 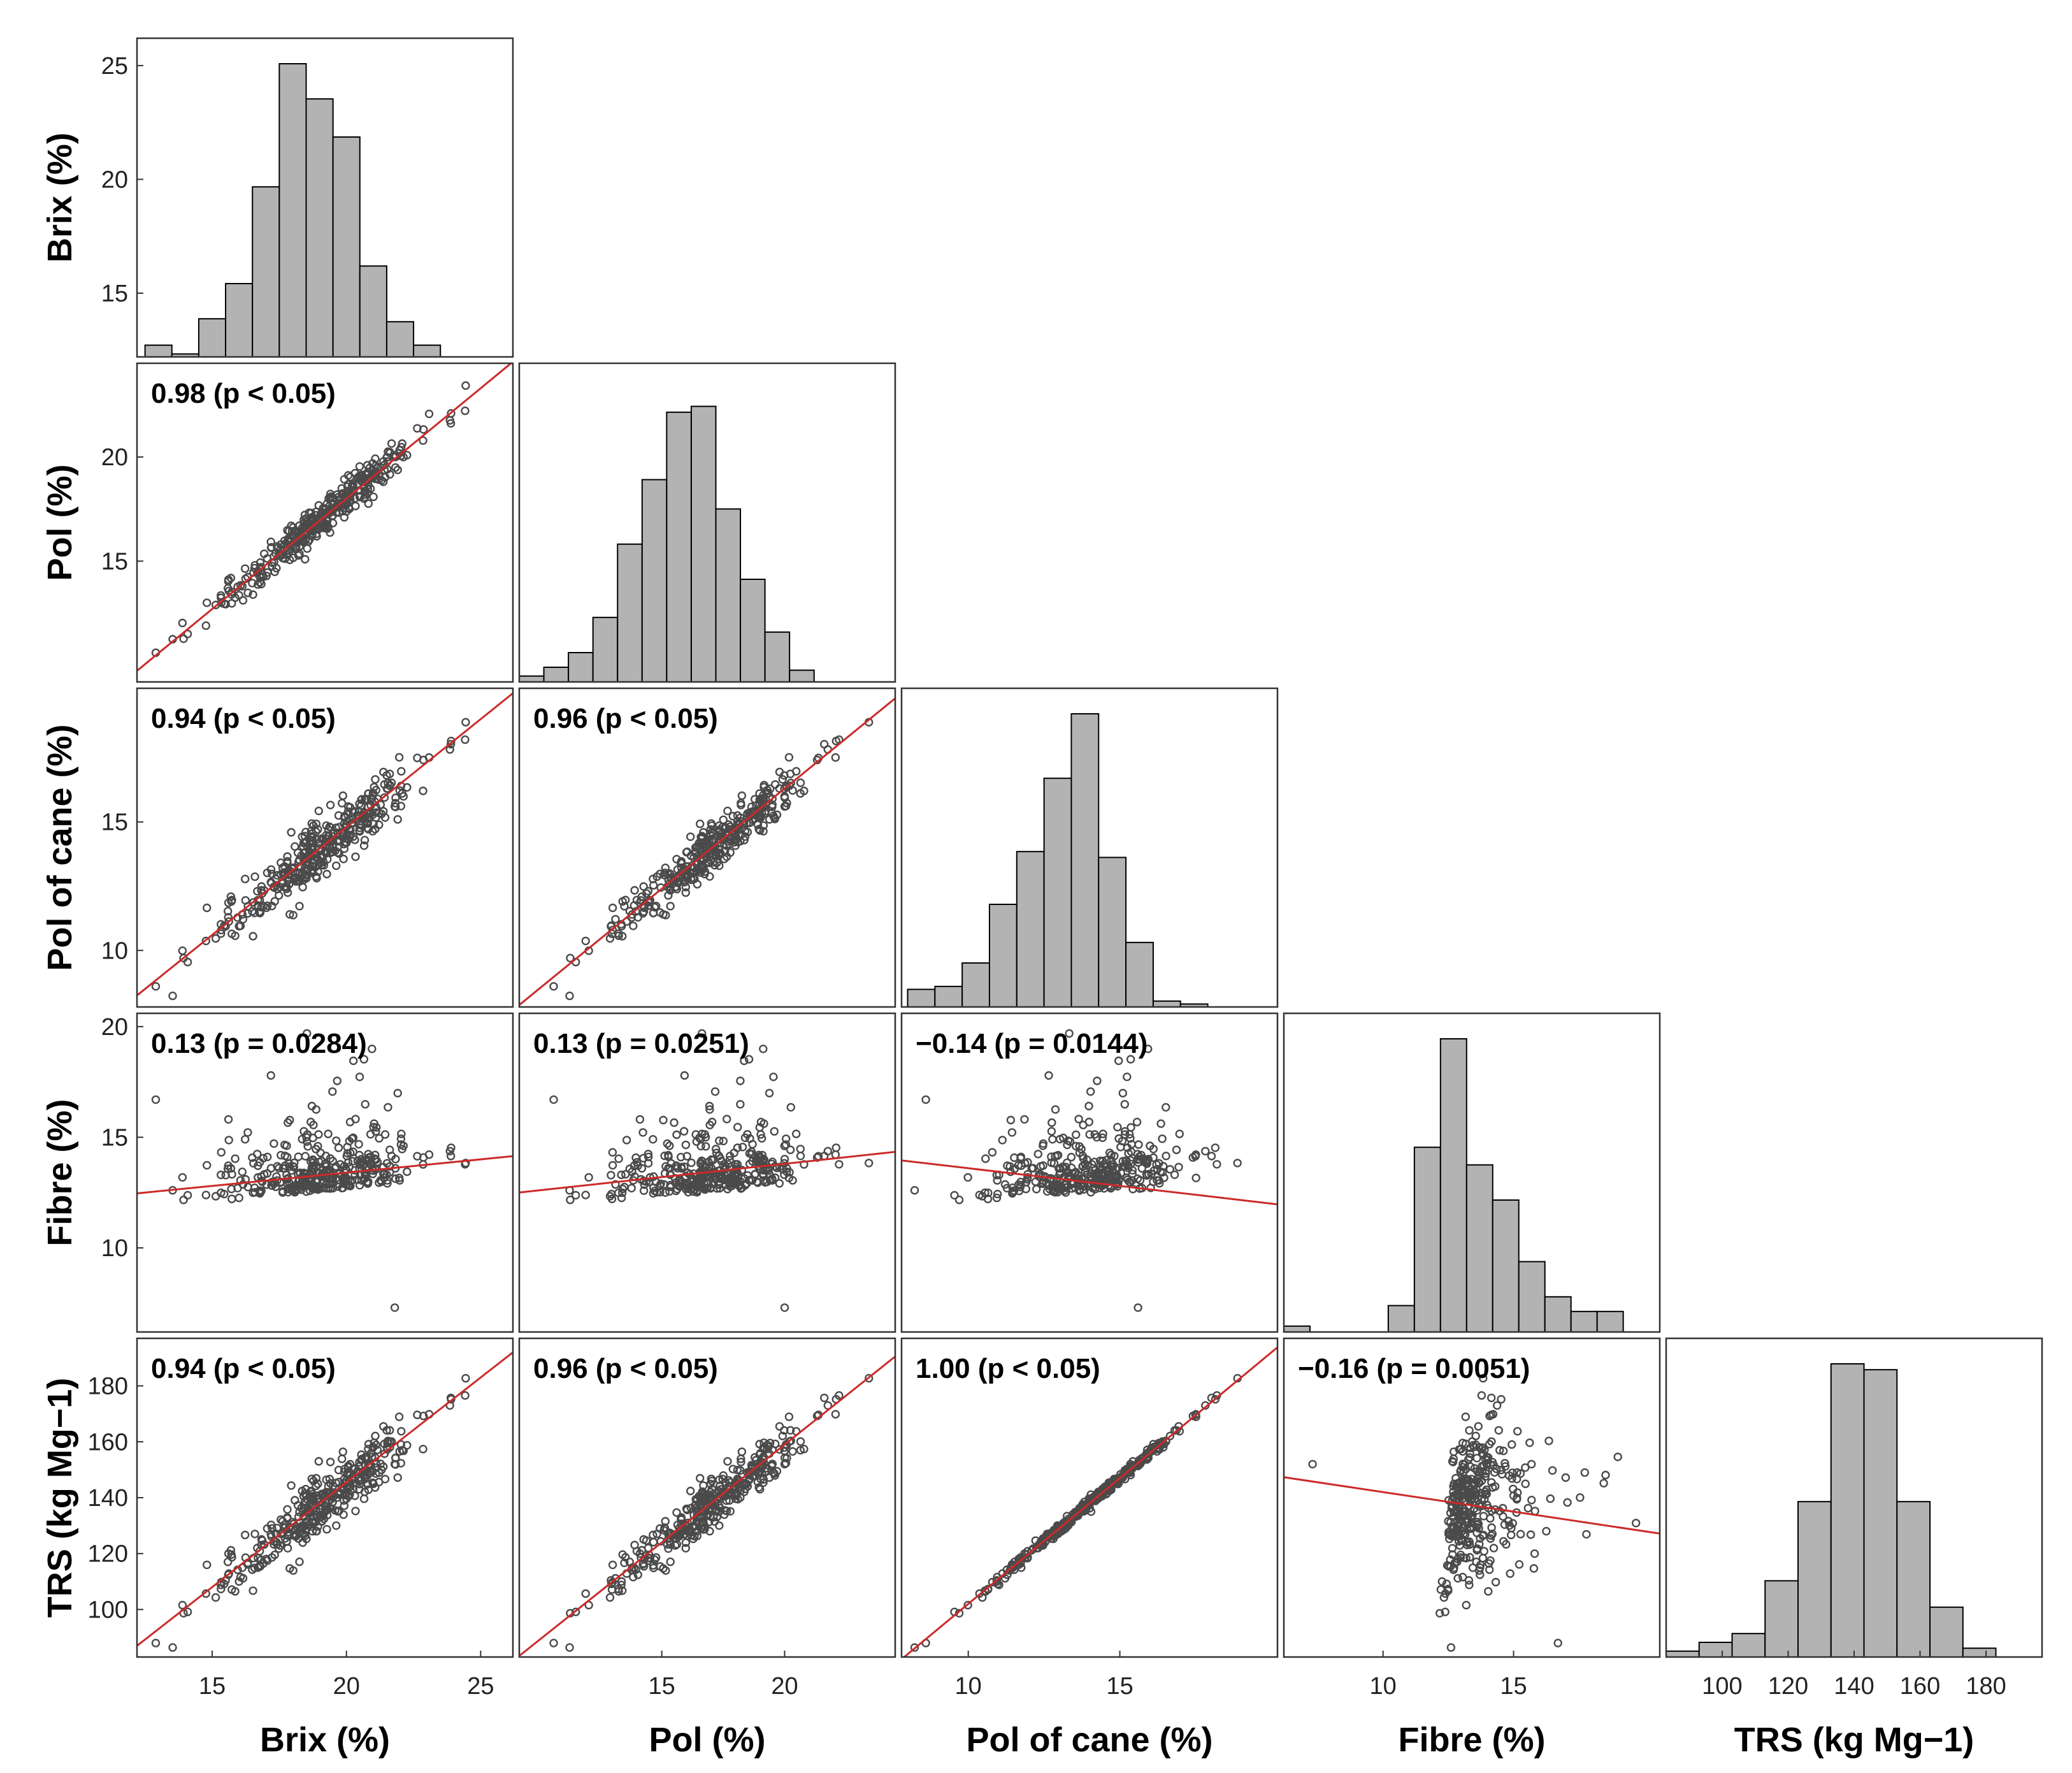 What do you see at coordinates (1032, 1043) in the screenshot?
I see `correlation-label: −0.14 (p = 0.0144)` at bounding box center [1032, 1043].